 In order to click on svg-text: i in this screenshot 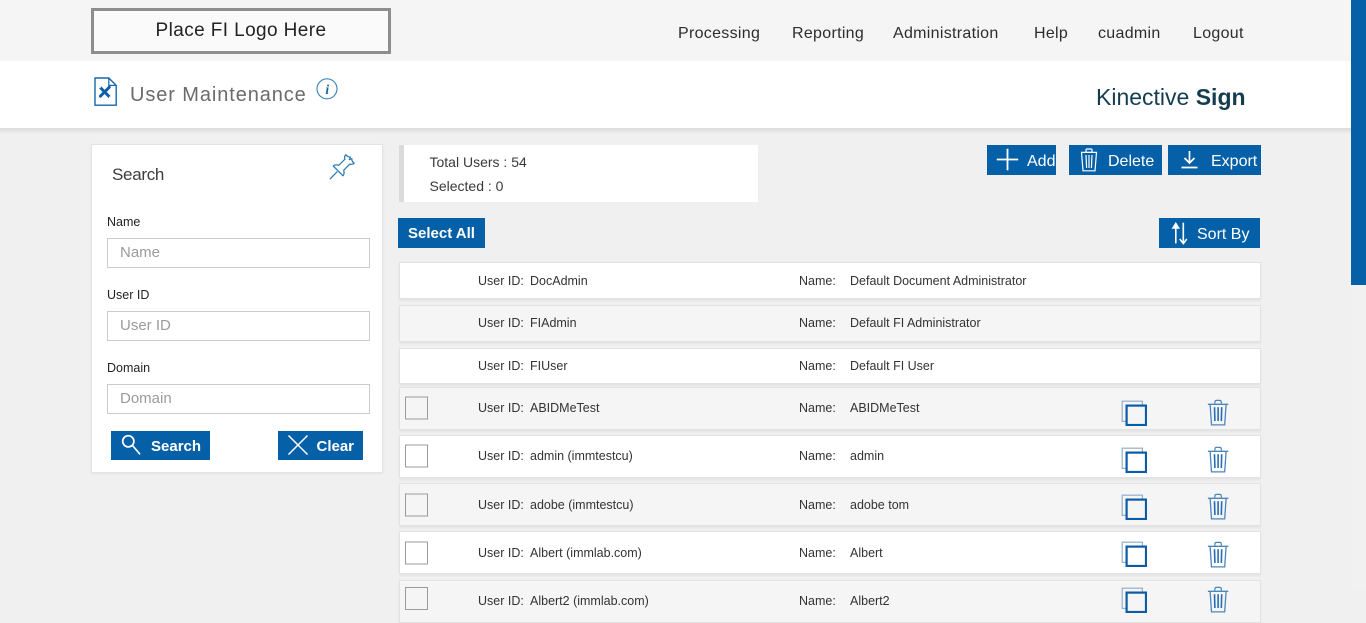, I will do `click(327, 89)`.